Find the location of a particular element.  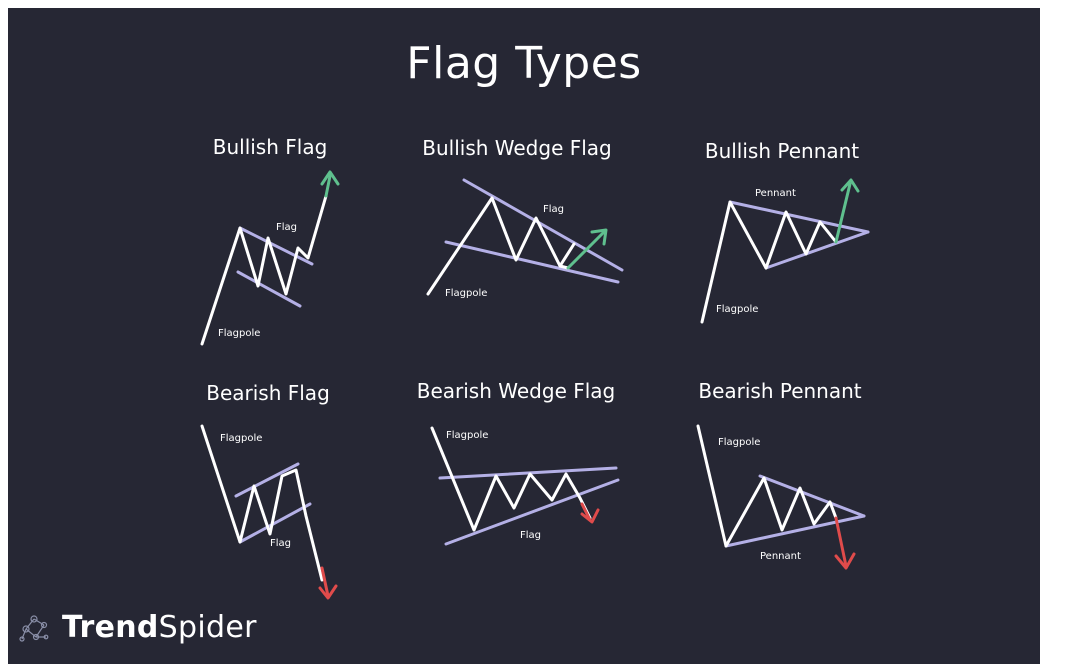

brand-name: TrendSpider is located at coordinates (159, 627).